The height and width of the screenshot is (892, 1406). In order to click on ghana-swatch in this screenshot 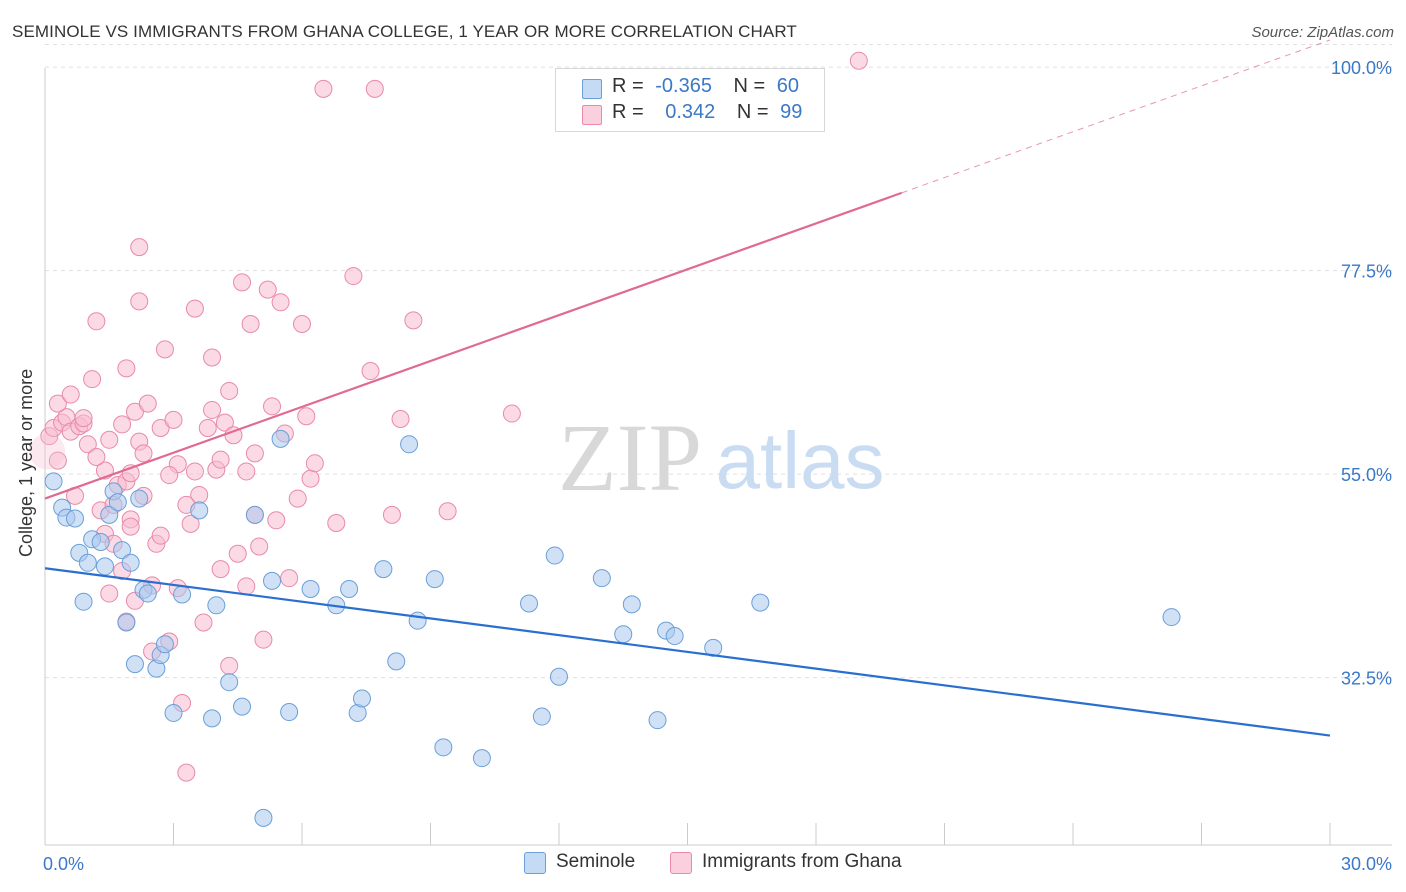, I will do `click(592, 115)`.